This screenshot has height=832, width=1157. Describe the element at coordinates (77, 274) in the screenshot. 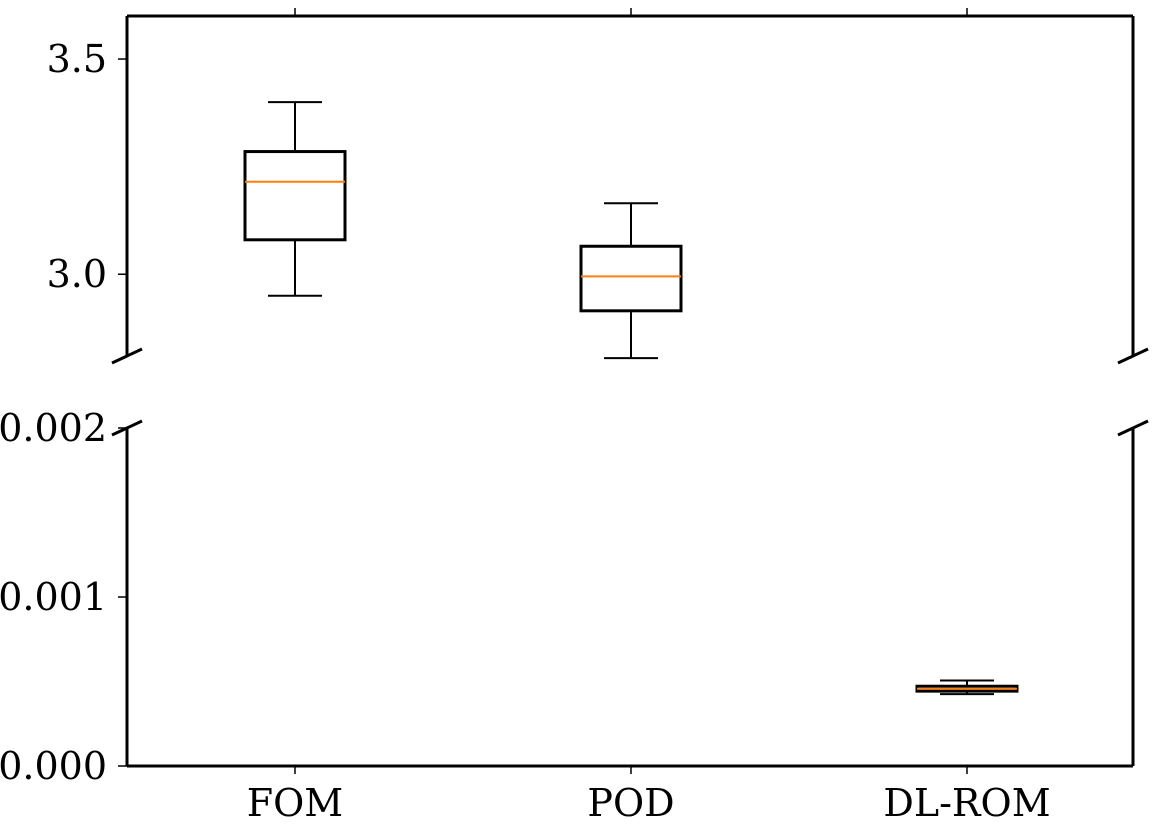

I see `y-tick-label: 3.0` at that location.